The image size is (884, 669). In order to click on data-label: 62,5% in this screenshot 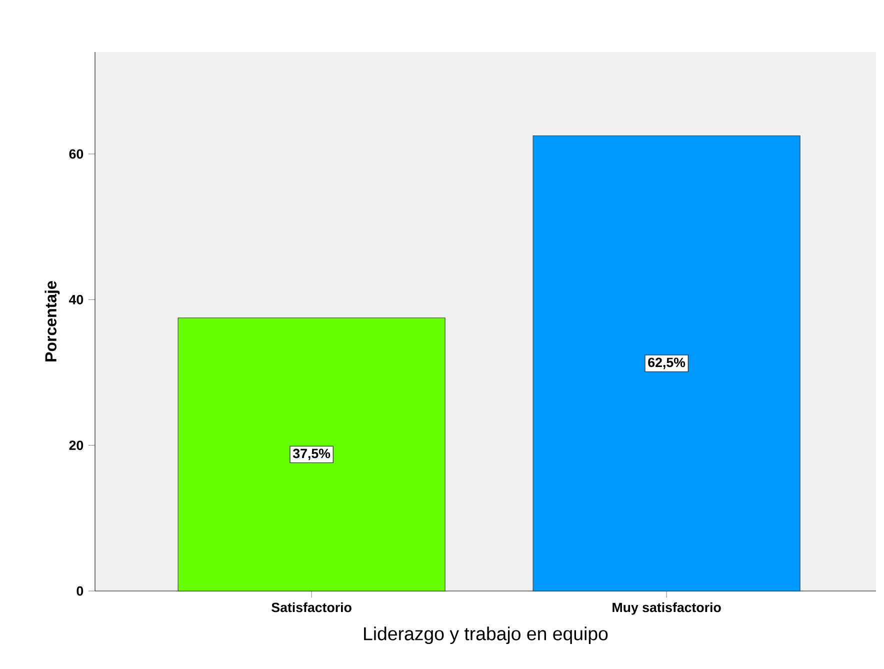, I will do `click(667, 364)`.